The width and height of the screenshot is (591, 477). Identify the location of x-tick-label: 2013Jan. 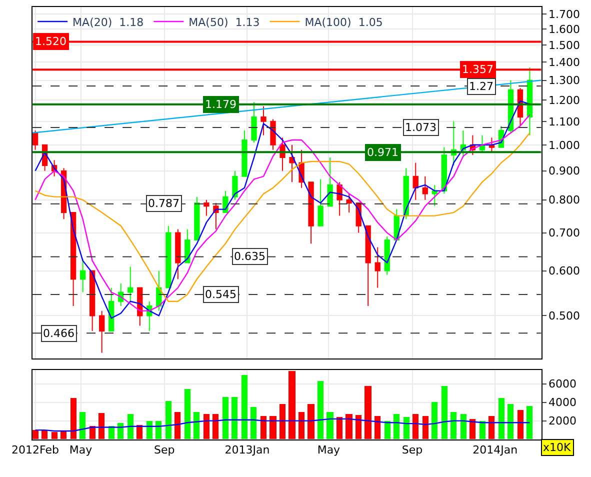
(247, 450).